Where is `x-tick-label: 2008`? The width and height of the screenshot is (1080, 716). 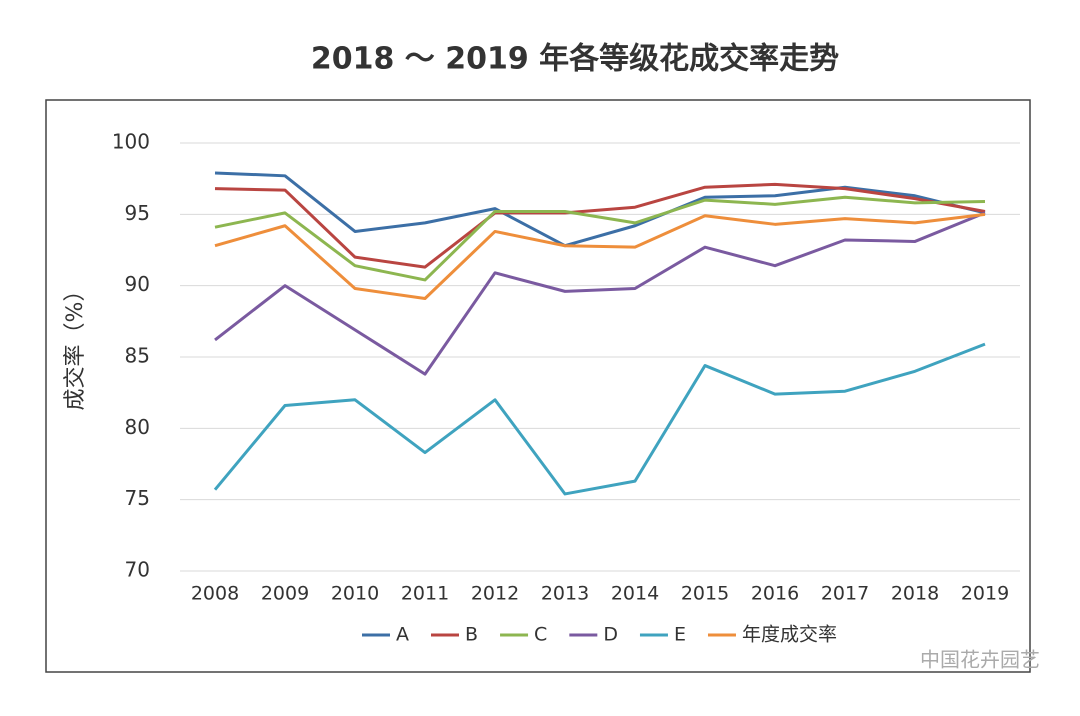
x-tick-label: 2008 is located at coordinates (215, 594).